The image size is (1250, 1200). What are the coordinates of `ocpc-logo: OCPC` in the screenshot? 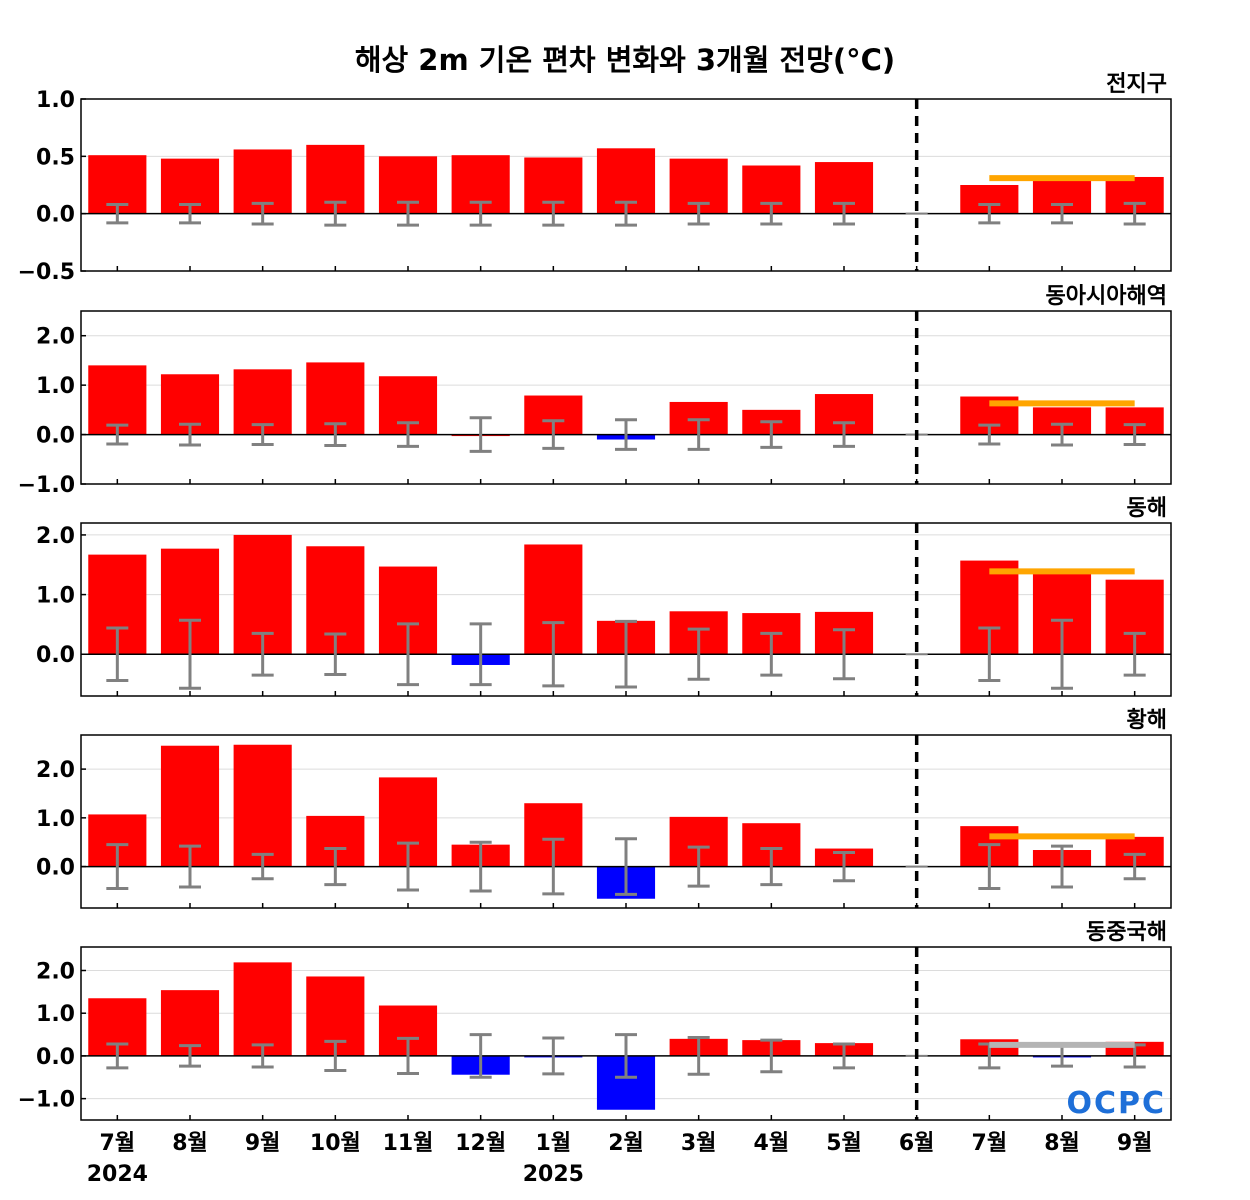 It's located at (1116, 1103).